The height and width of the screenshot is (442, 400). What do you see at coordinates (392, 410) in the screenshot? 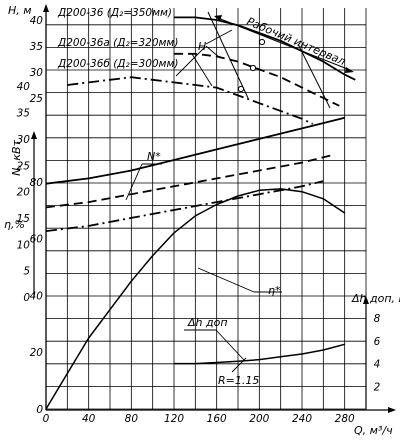
I see `x-axis-arrow` at bounding box center [392, 410].